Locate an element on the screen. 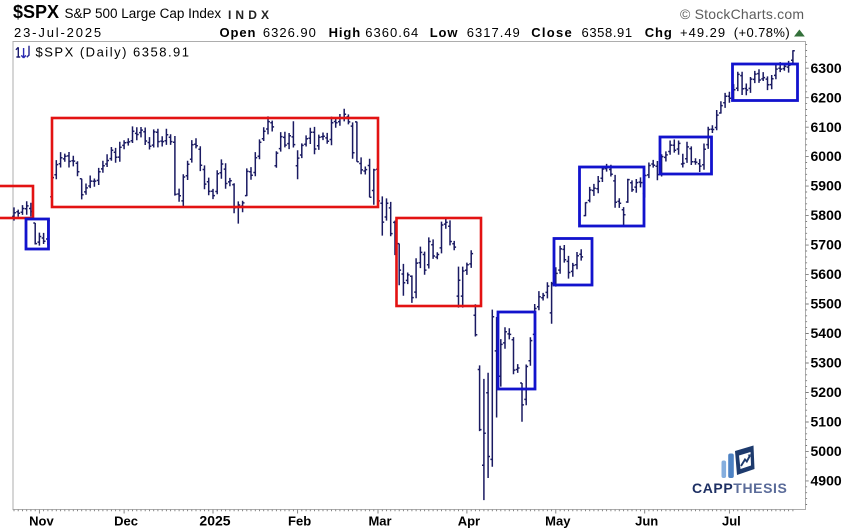  svg-text: 5300 is located at coordinates (826, 363).